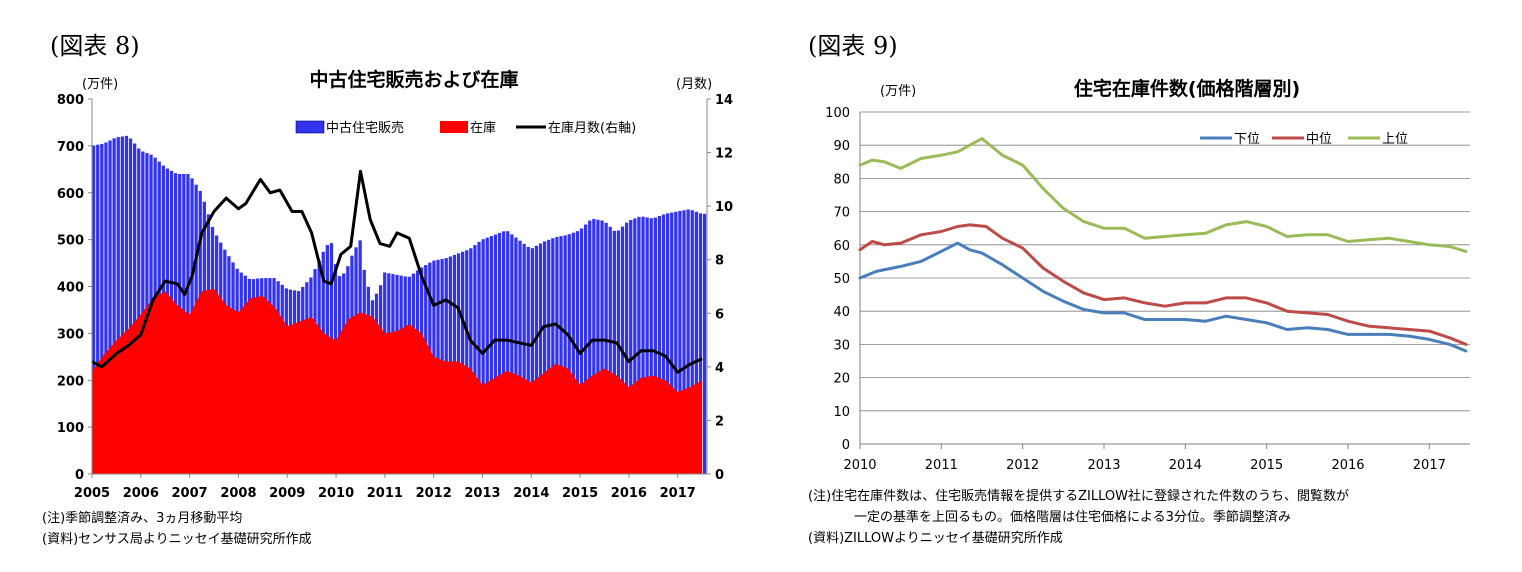 This screenshot has height=572, width=1522. I want to click on legend-label-upper: 上位, so click(1395, 139).